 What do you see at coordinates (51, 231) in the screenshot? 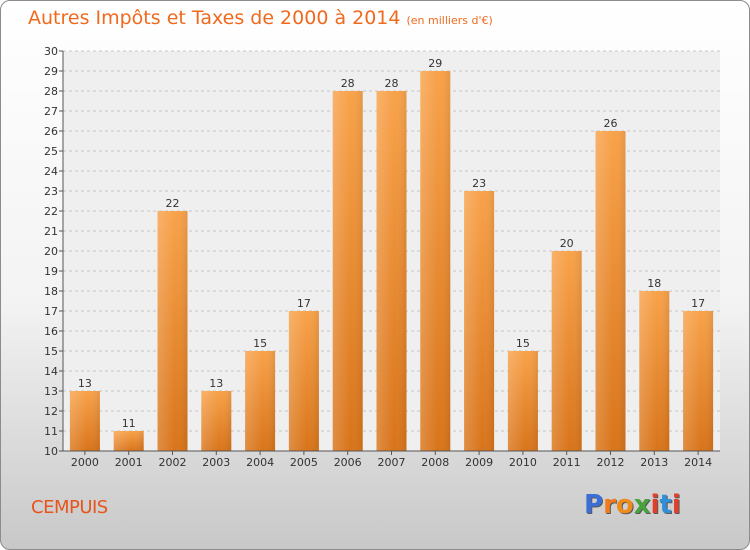
I see `y-tick-label: 21` at bounding box center [51, 231].